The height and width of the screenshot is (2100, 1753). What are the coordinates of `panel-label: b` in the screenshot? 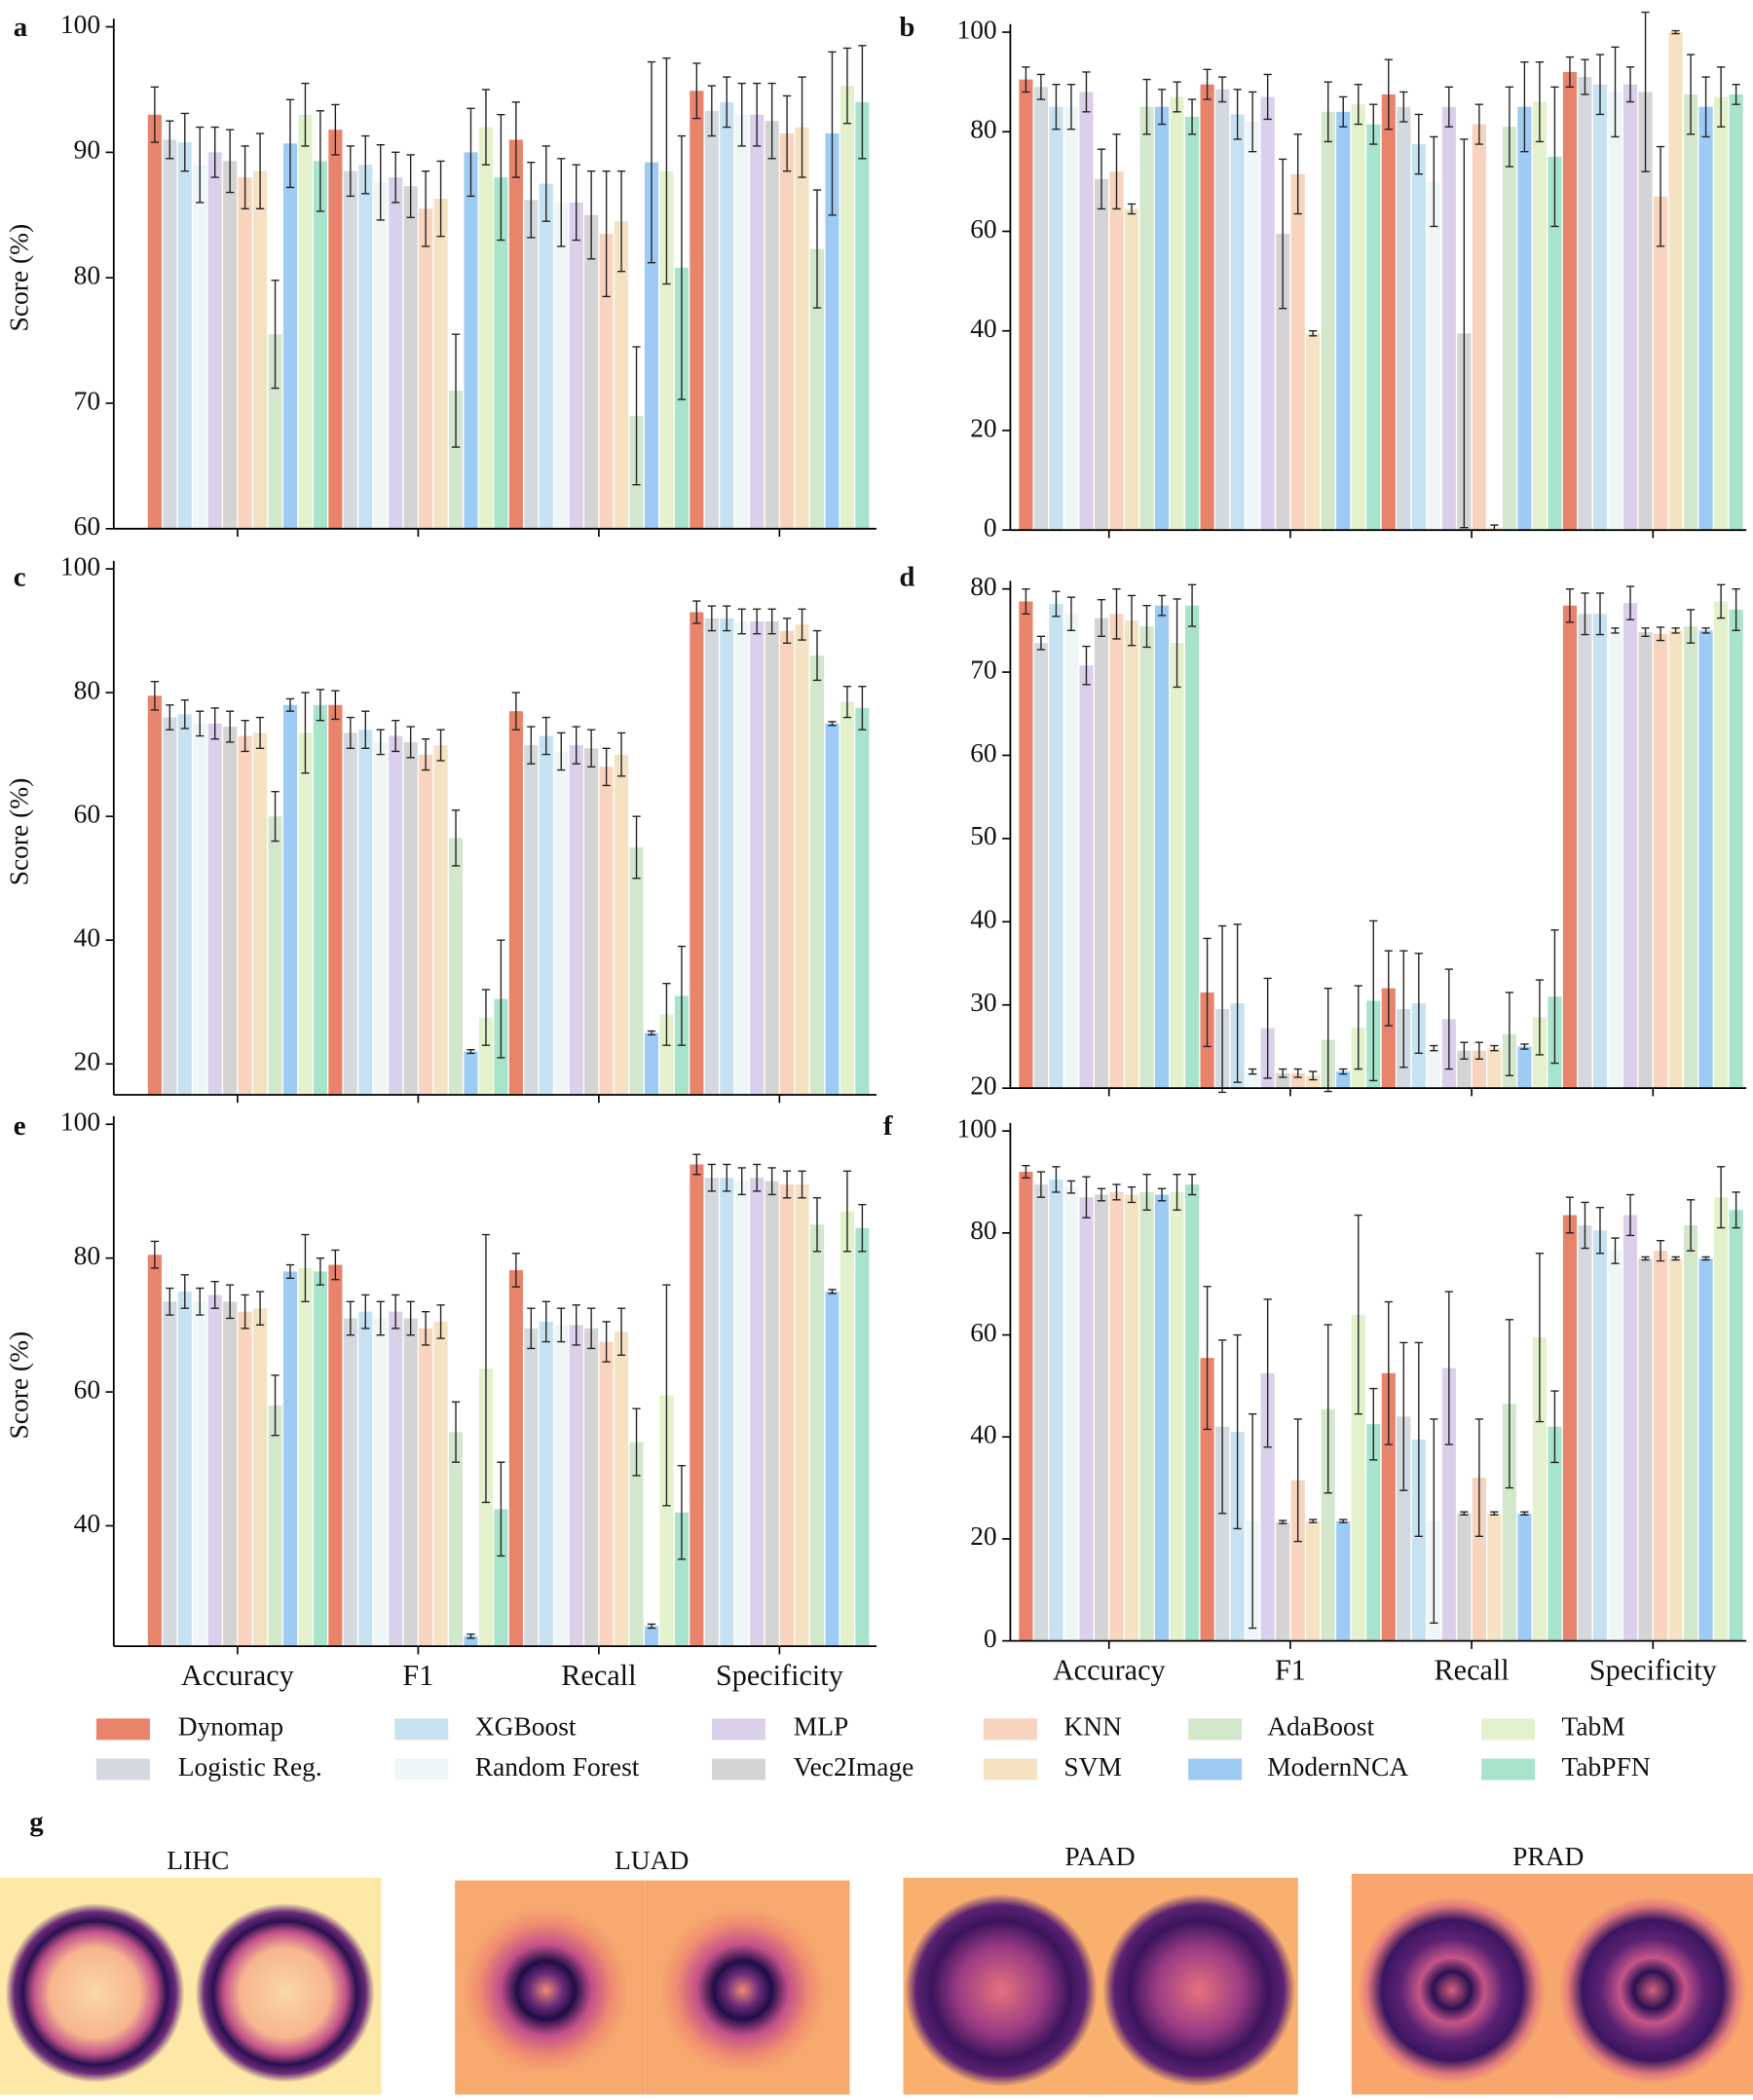 It's located at (906, 27).